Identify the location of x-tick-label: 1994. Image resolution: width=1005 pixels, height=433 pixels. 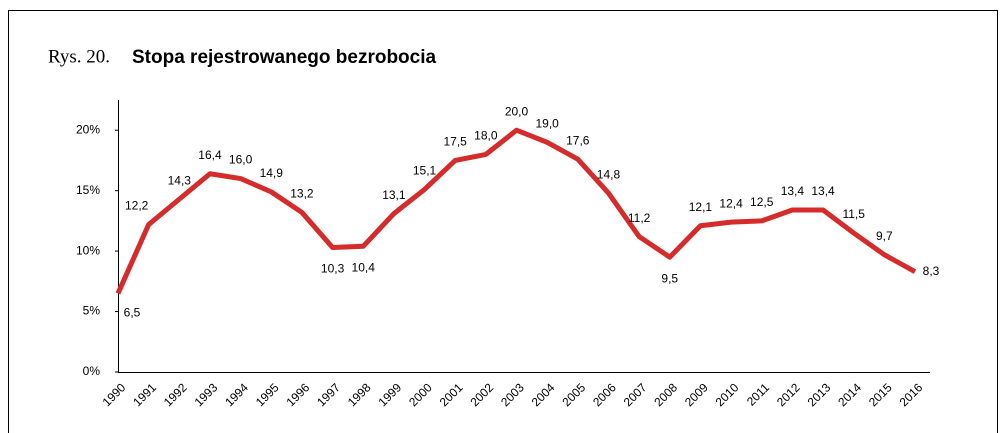
(236, 394).